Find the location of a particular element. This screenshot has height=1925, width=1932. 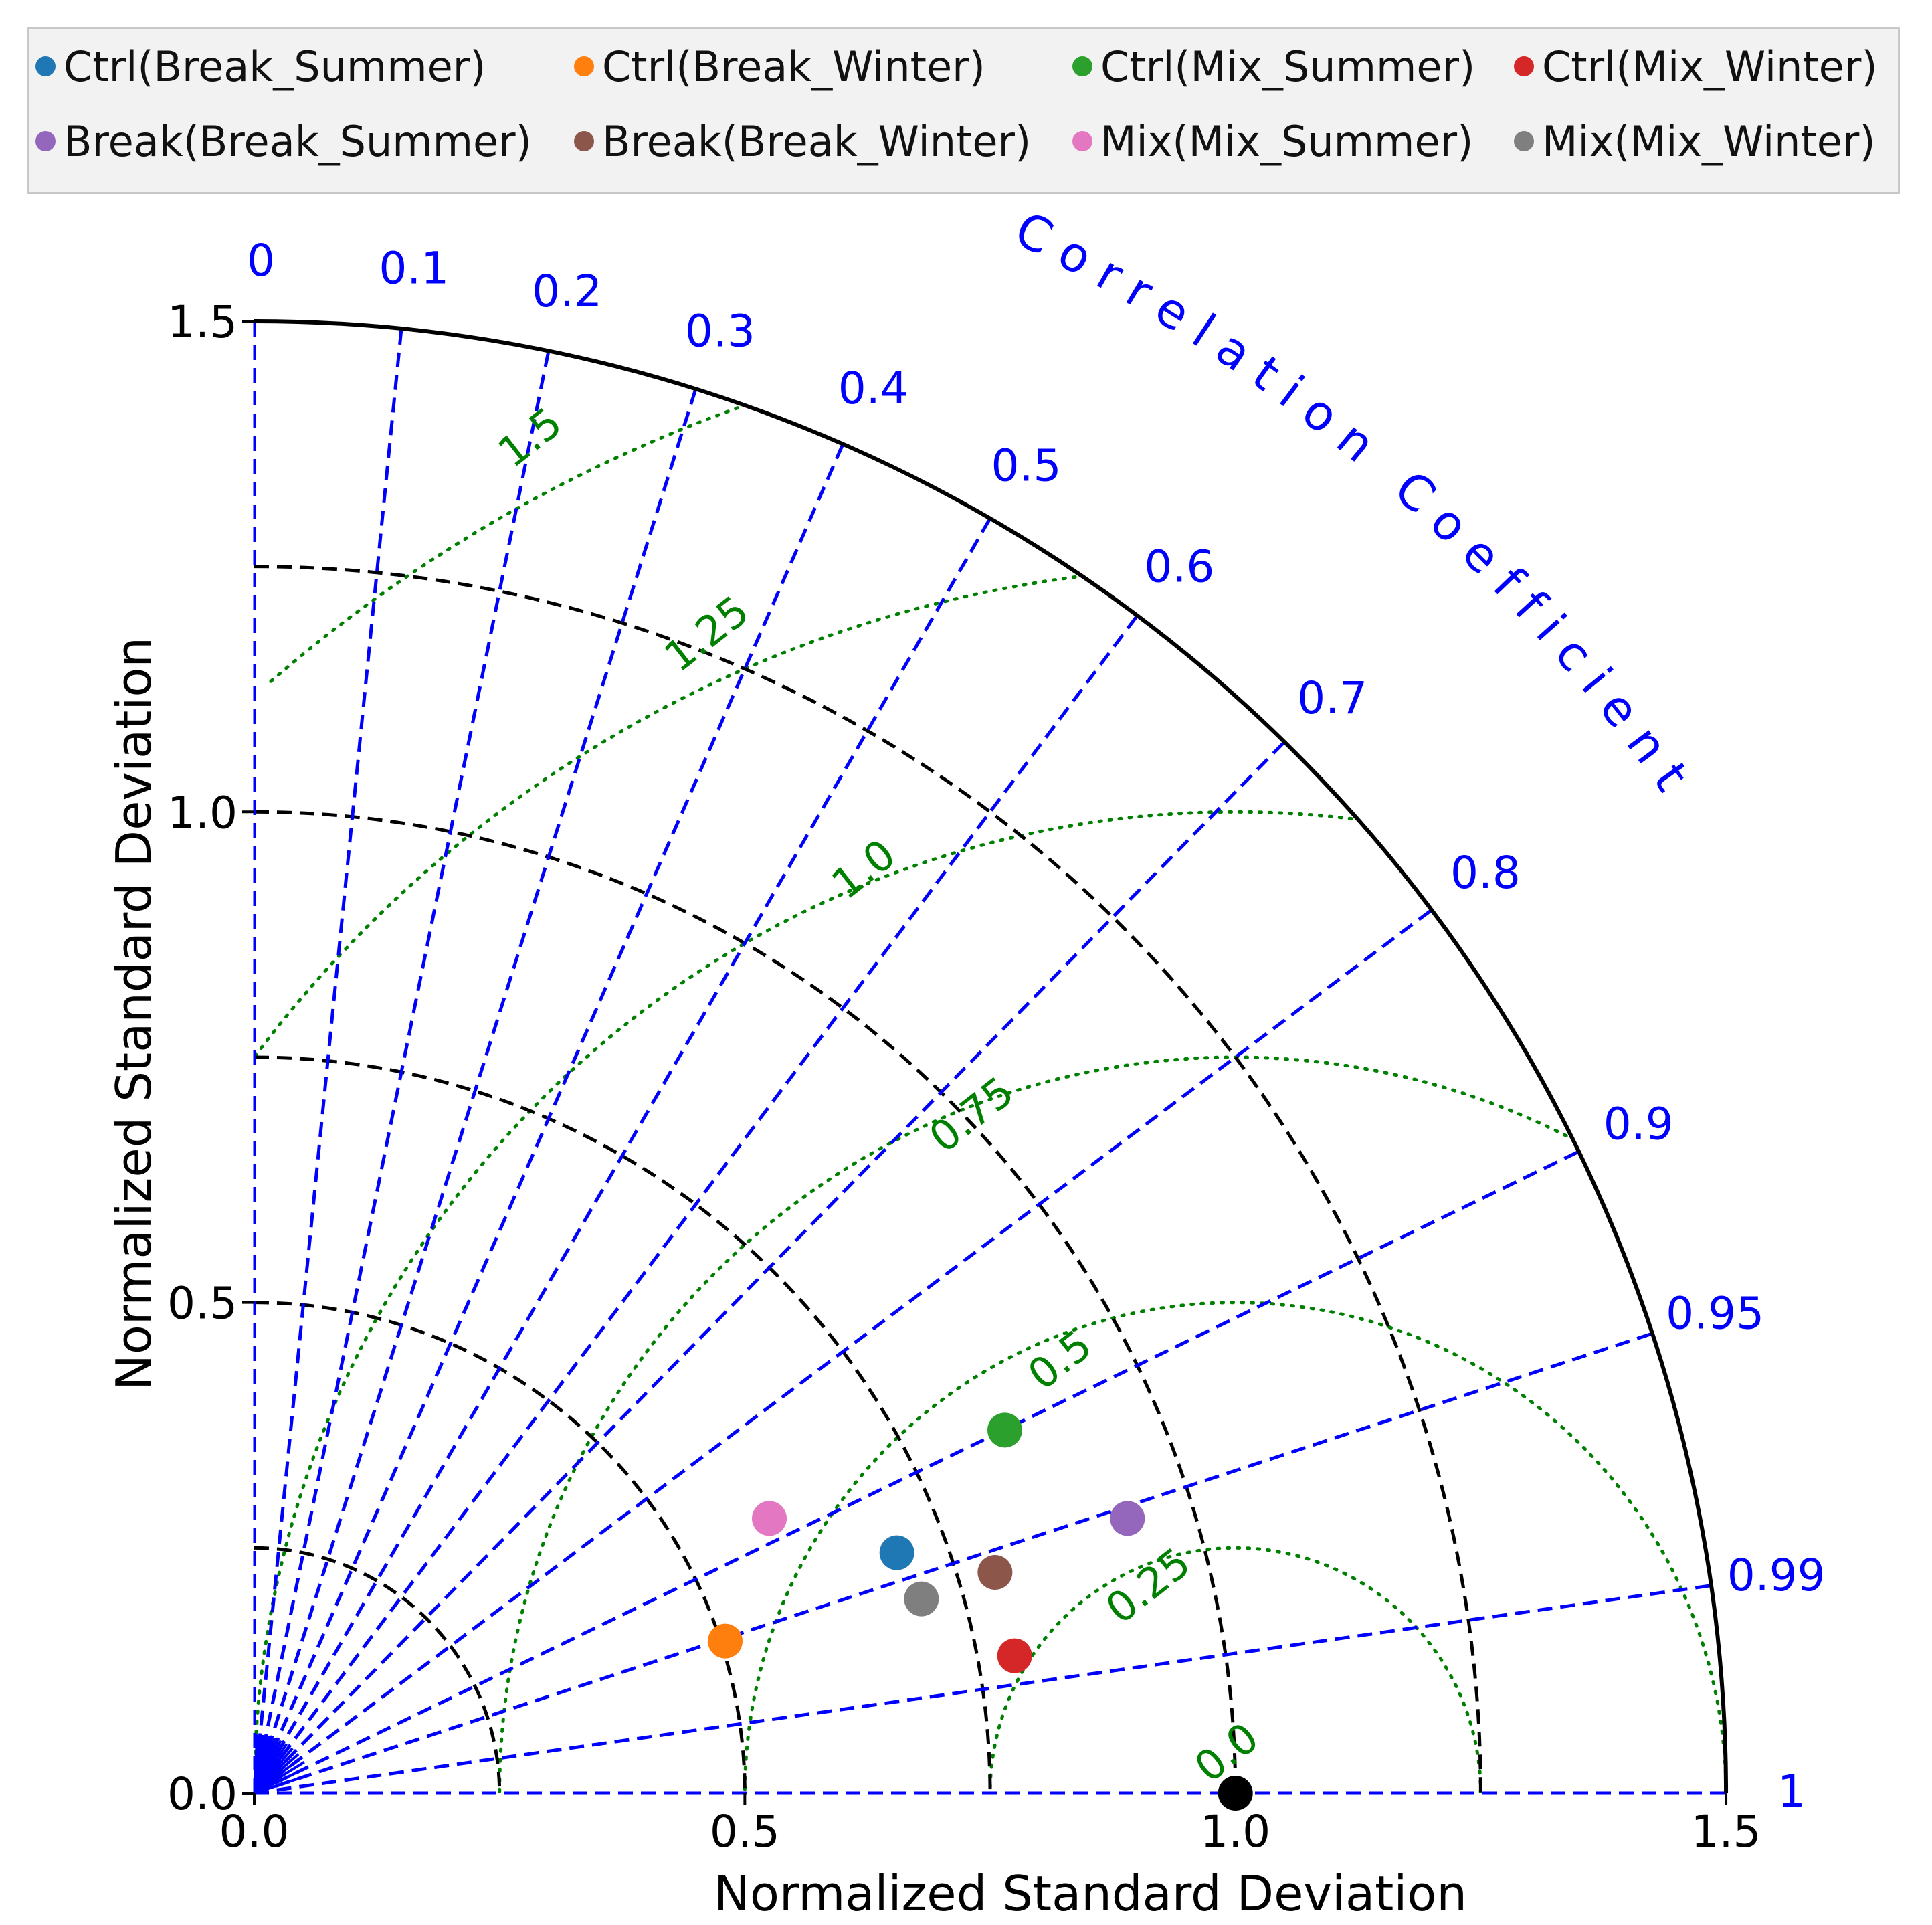

legend-item: Ctrl(Break_Winter) is located at coordinates (780, 66).